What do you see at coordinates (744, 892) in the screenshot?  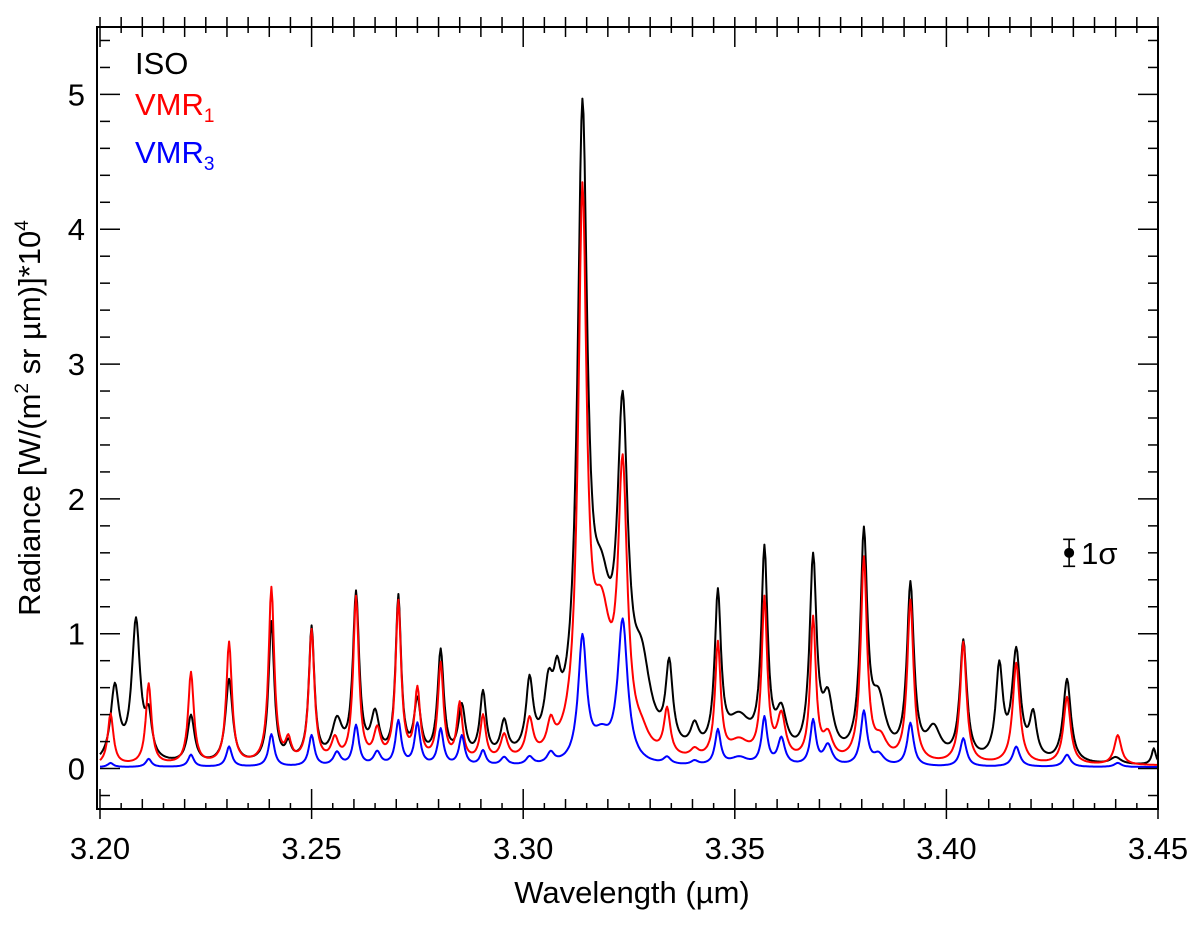 I see `x-axis-title-close: )` at bounding box center [744, 892].